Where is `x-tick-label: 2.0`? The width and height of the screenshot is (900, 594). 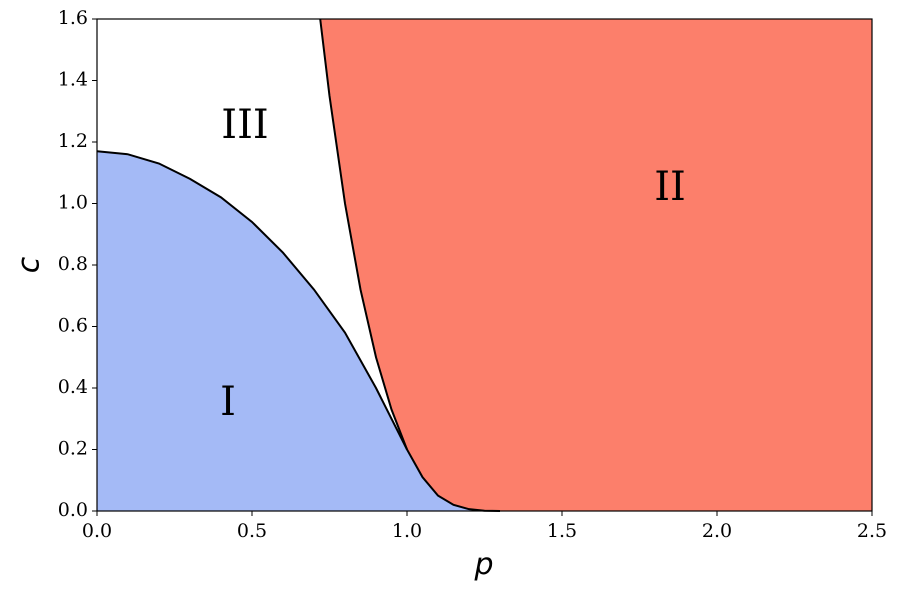
x-tick-label: 2.0 is located at coordinates (717, 531).